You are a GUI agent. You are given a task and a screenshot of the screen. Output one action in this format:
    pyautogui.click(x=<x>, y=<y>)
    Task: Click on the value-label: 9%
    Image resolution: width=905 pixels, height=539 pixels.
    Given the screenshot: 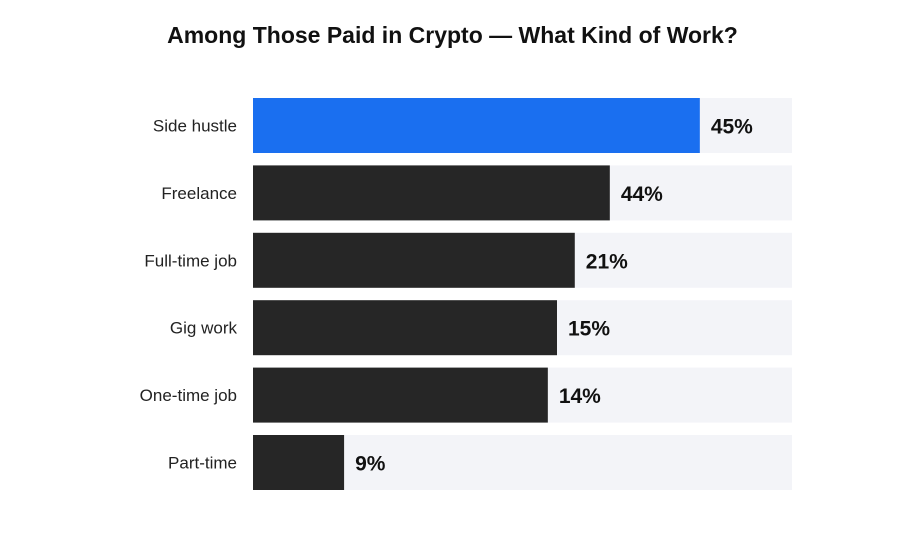 What is the action you would take?
    pyautogui.click(x=370, y=464)
    